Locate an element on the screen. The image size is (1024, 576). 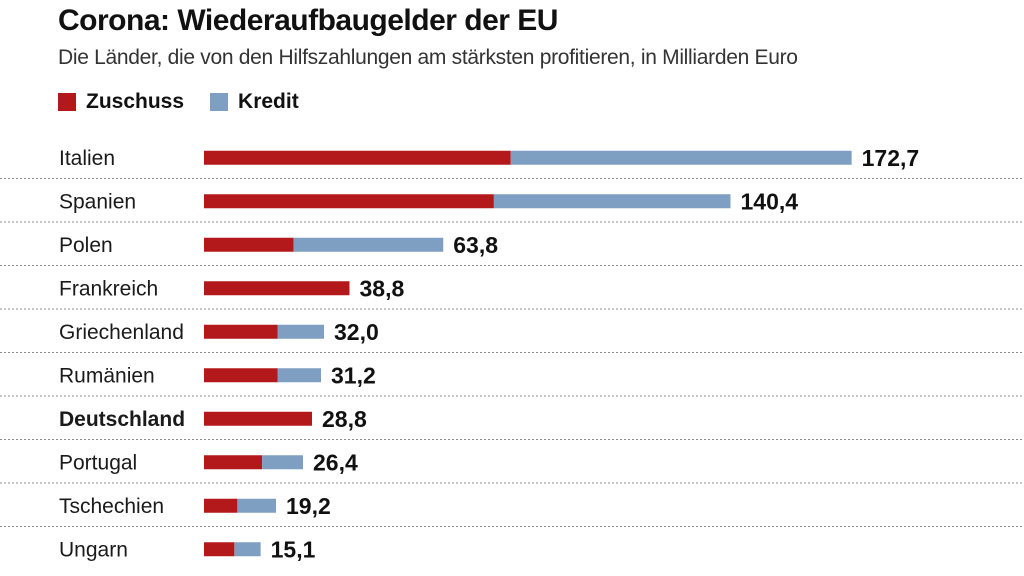
category-label-spanien: Spanien is located at coordinates (97, 201).